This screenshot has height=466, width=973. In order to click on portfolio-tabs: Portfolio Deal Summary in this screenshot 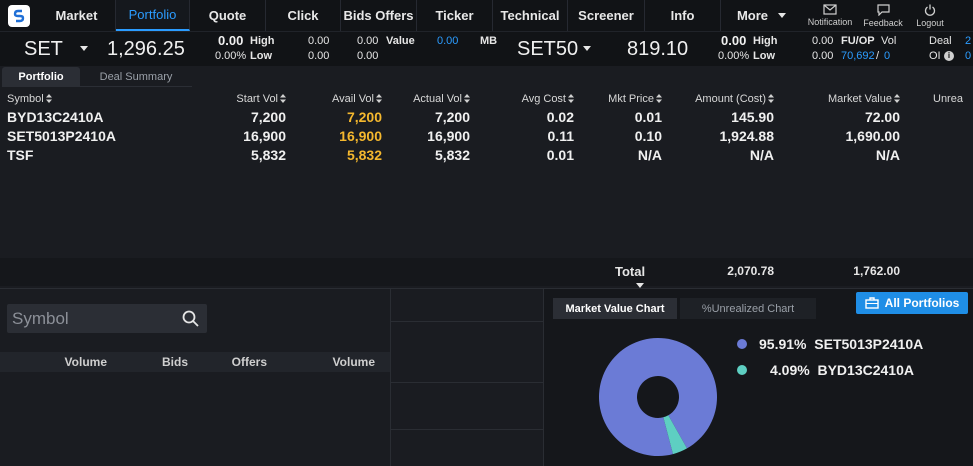, I will do `click(486, 77)`.